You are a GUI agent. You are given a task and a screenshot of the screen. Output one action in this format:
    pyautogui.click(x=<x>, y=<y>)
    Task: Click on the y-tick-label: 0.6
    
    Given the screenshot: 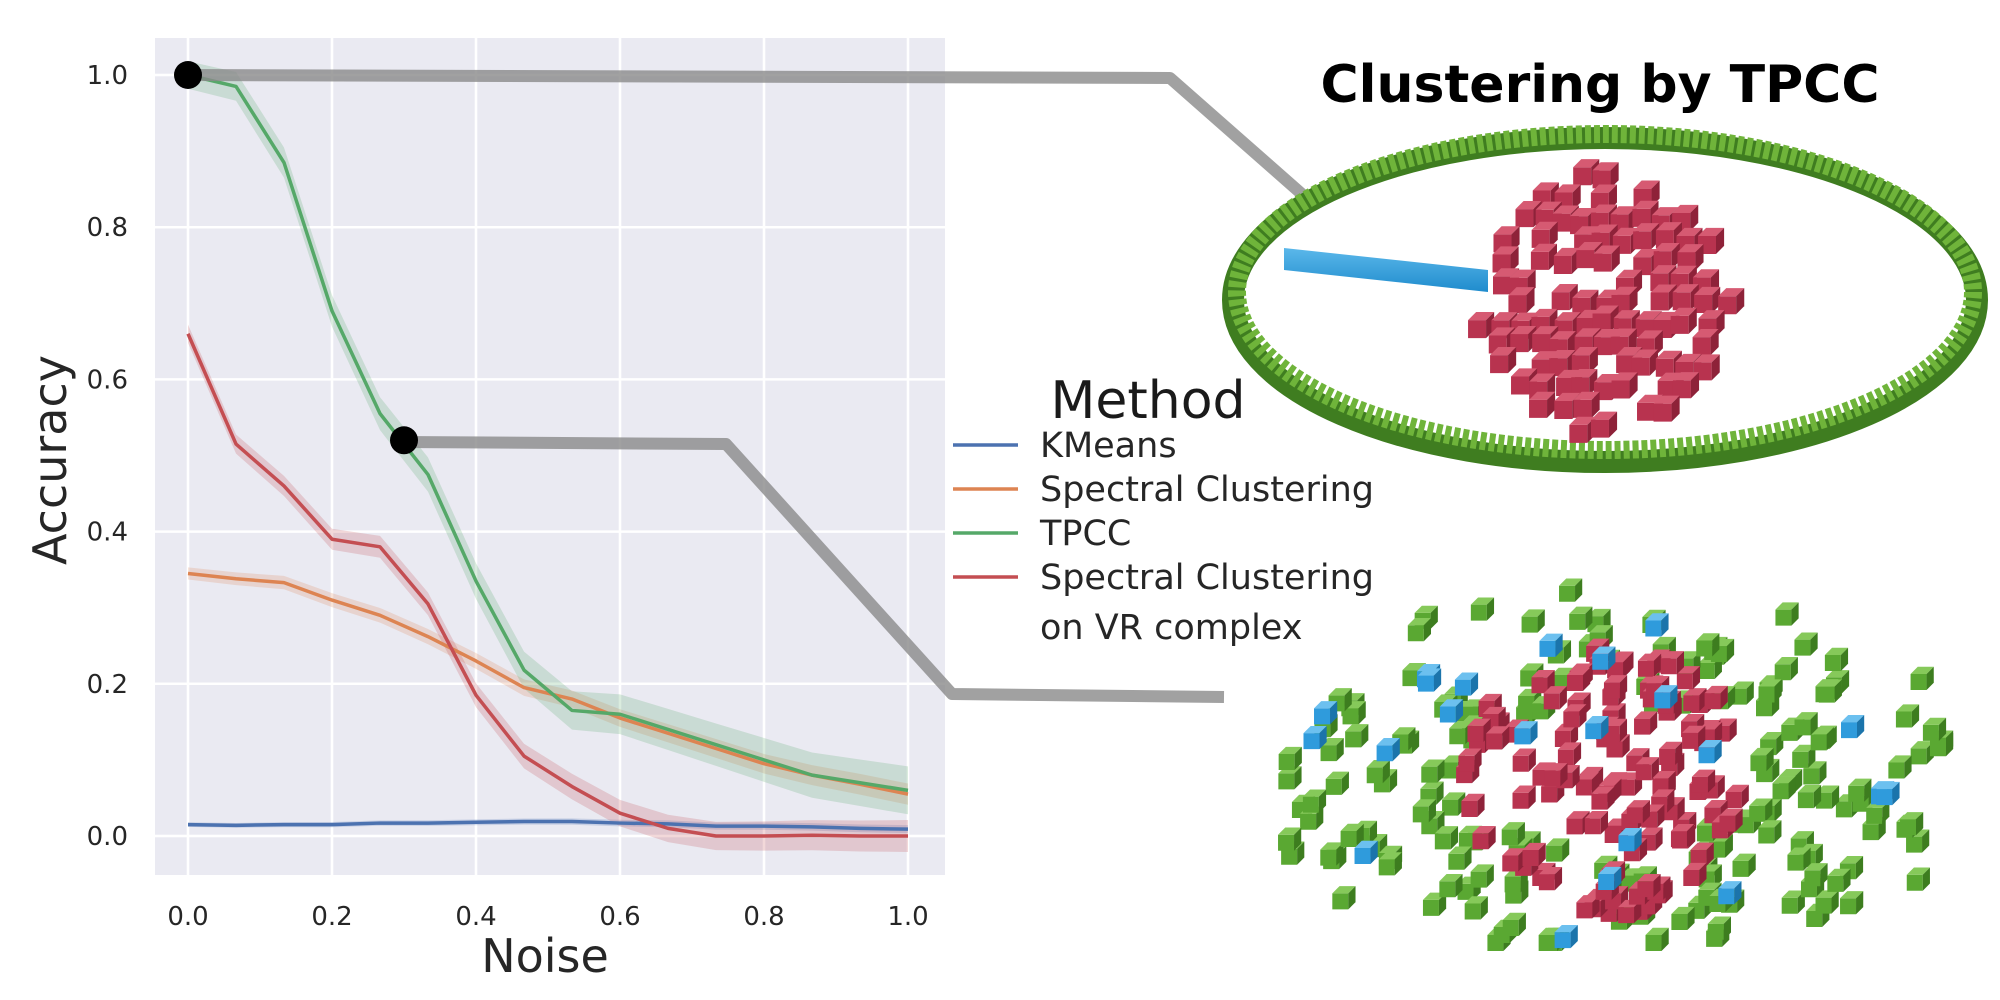 What is the action you would take?
    pyautogui.click(x=107, y=380)
    